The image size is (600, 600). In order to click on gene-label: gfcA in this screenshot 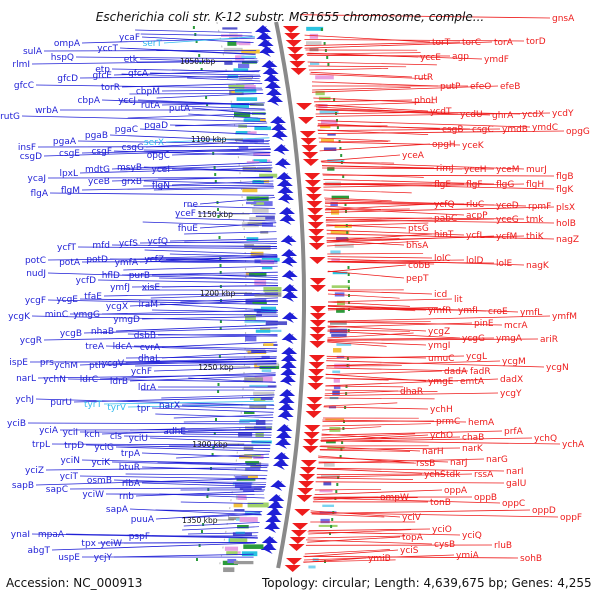, I will do `click(138, 74)`.